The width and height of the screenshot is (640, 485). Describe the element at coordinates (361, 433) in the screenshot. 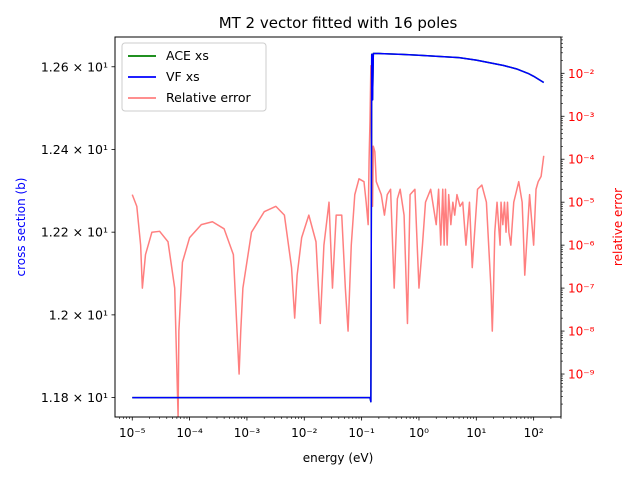

I see `x-tick-label: 10⁻¹` at that location.